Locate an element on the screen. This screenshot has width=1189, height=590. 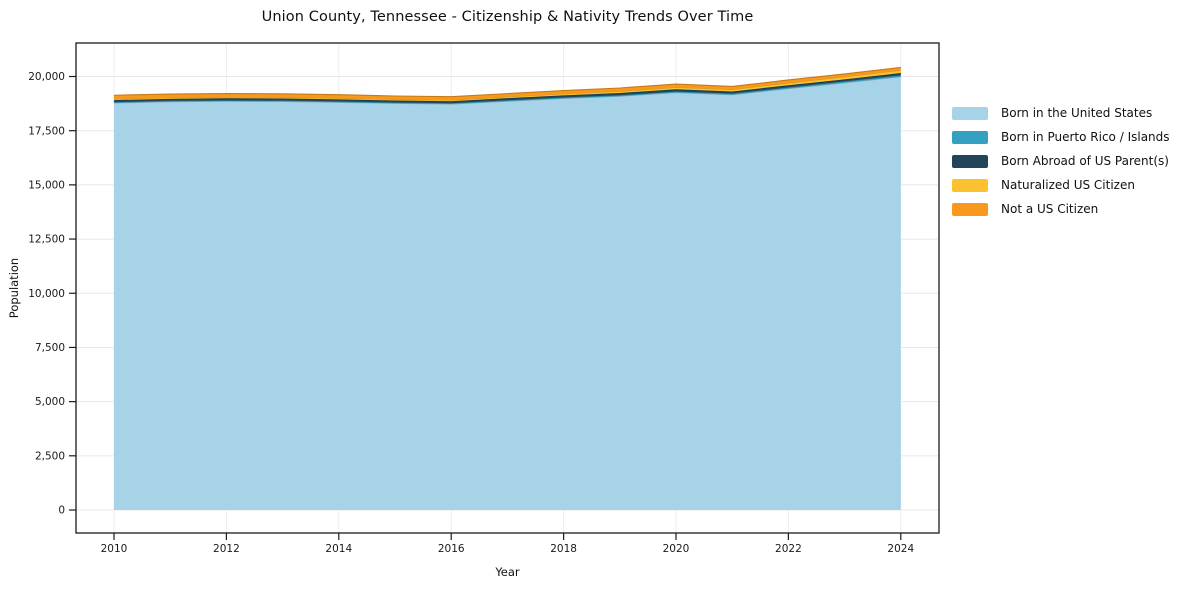
svg-text: 17,500 is located at coordinates (46, 131).